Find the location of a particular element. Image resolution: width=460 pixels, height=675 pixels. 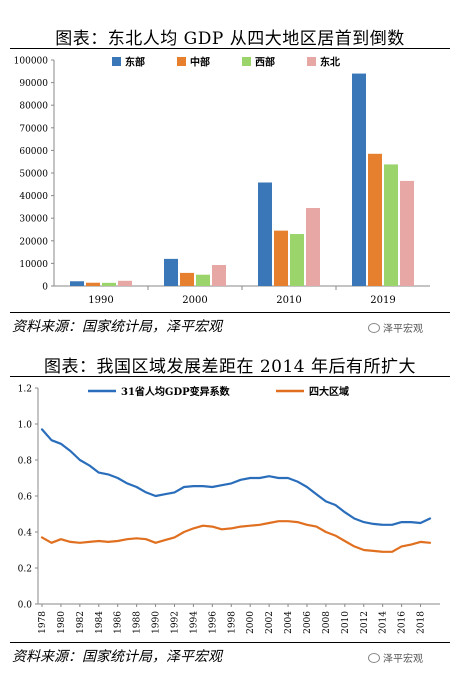

x-tick-label: 2006 is located at coordinates (308, 622).